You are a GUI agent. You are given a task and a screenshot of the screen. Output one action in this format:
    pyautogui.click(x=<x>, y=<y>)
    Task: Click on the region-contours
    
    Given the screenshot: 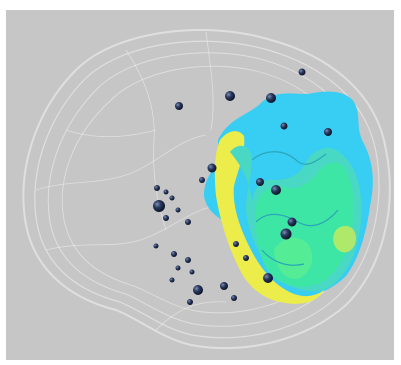 What is the action you would take?
    pyautogui.click(x=295, y=208)
    